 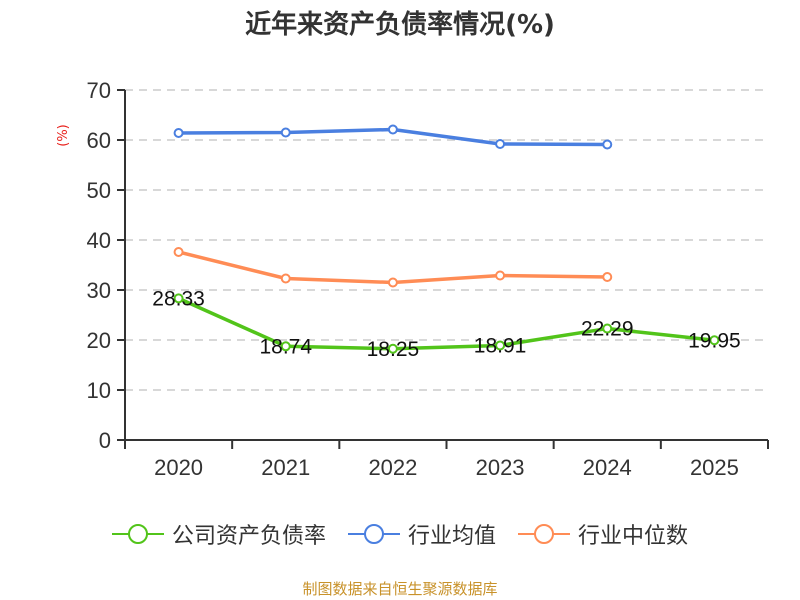 I want to click on data-value-label: 18.25, so click(x=393, y=349).